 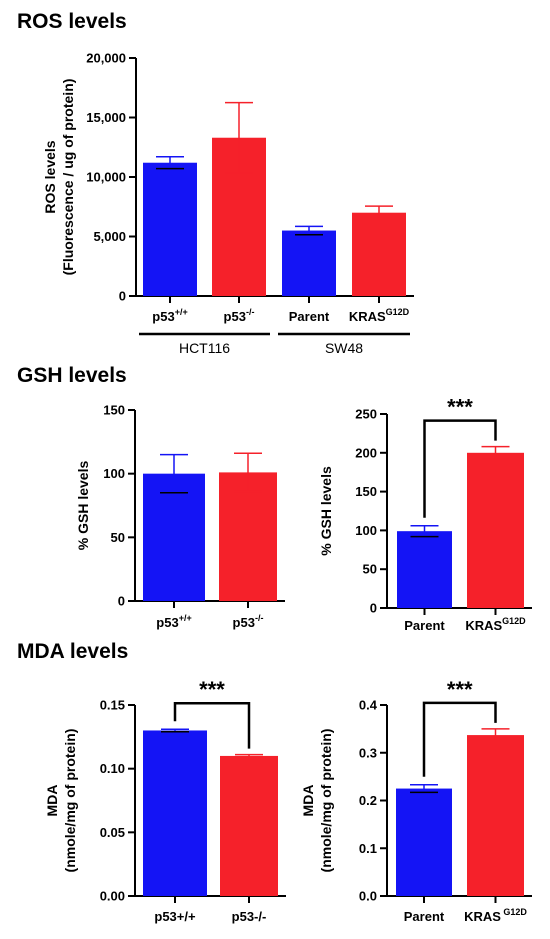 I want to click on y-tick-label: 0.15, so click(x=112, y=705).